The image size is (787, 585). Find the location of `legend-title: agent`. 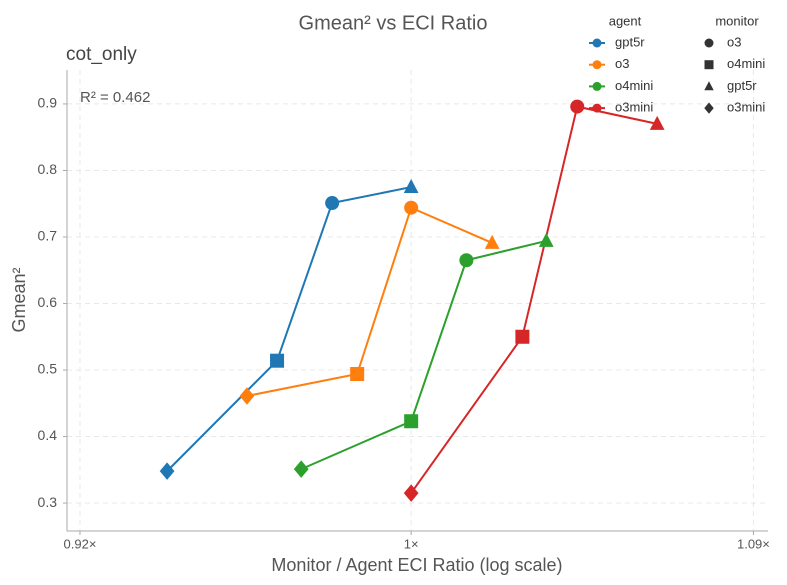

legend-title: agent is located at coordinates (625, 20).